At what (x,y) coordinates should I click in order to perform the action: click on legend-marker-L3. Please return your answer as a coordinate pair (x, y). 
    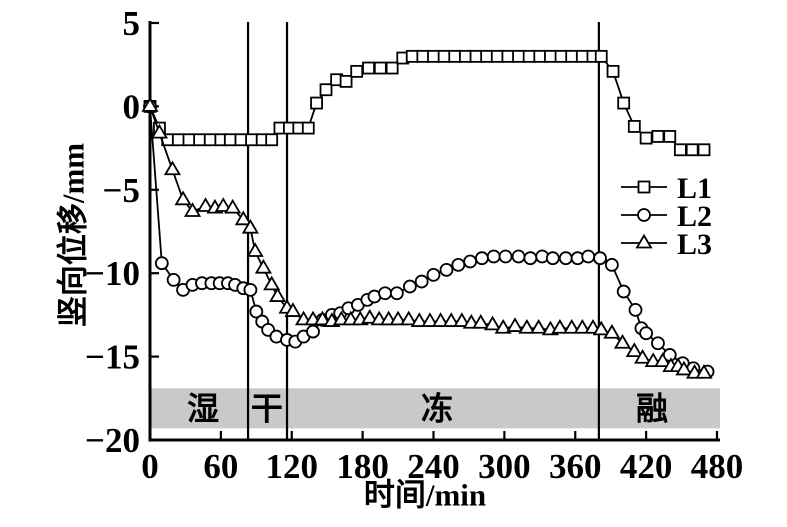
    Looking at the image, I should click on (644, 241).